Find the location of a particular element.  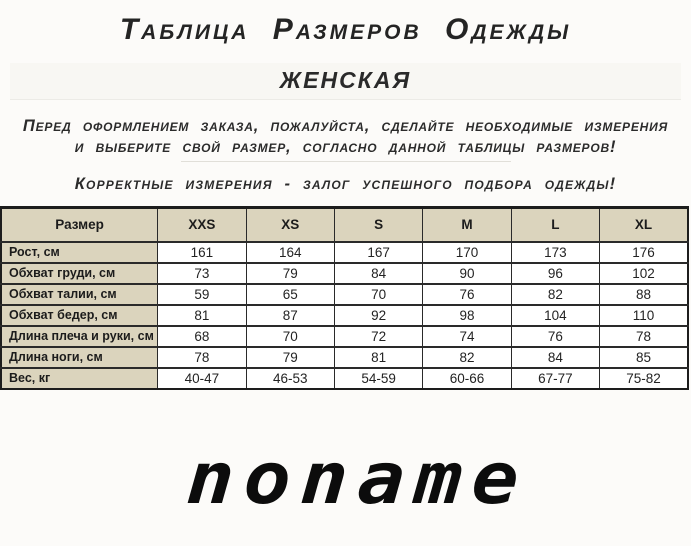

value-cell: 67-77 is located at coordinates (555, 377).